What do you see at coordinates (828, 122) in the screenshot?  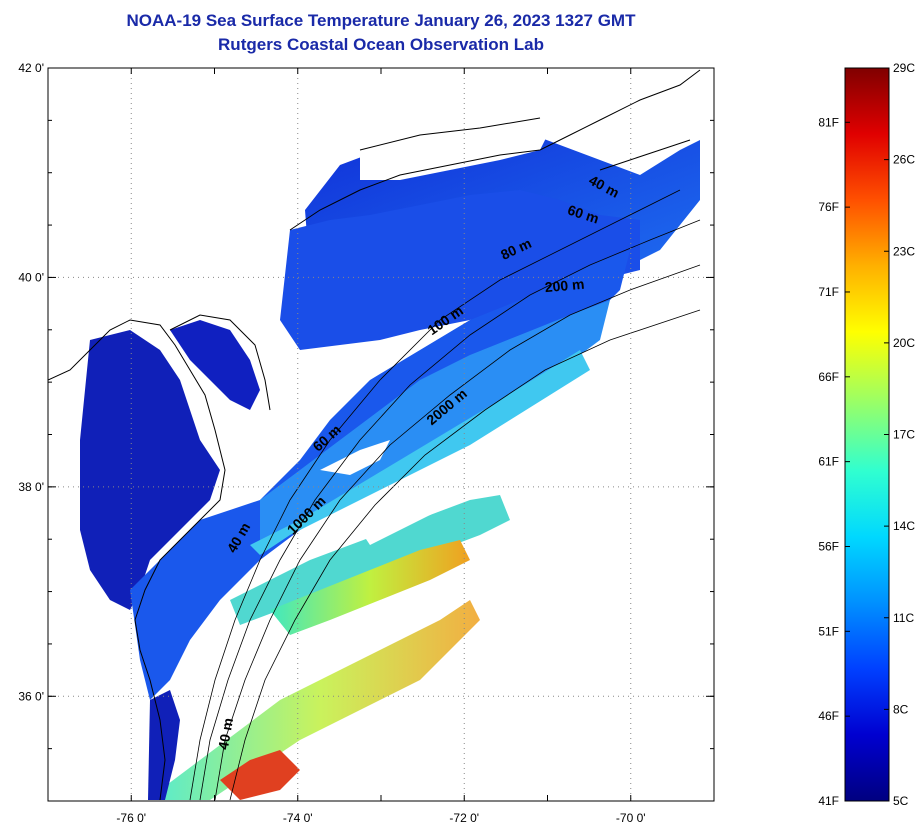 I see `colorbar-f-label: 81F` at bounding box center [828, 122].